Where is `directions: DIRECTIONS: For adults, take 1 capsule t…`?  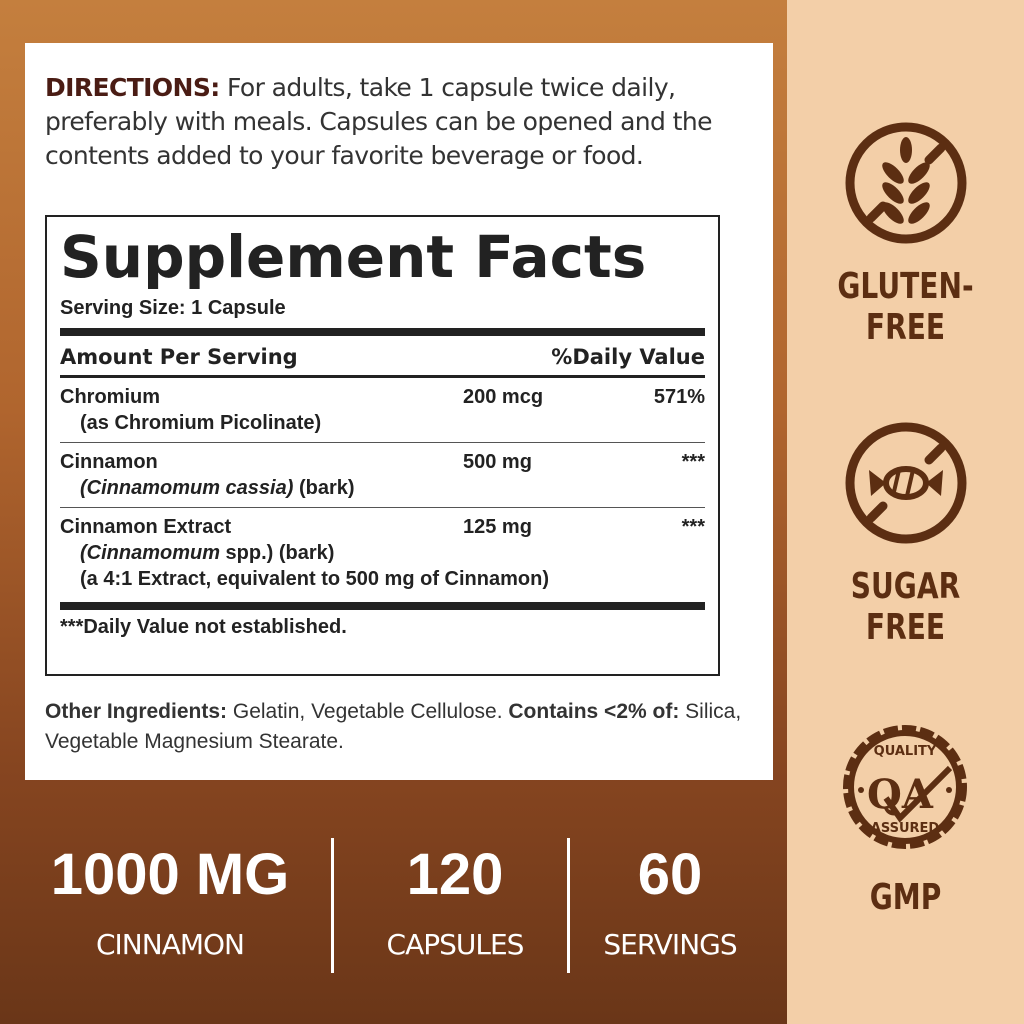 directions: DIRECTIONS: For adults, take 1 capsule t… is located at coordinates (378, 121).